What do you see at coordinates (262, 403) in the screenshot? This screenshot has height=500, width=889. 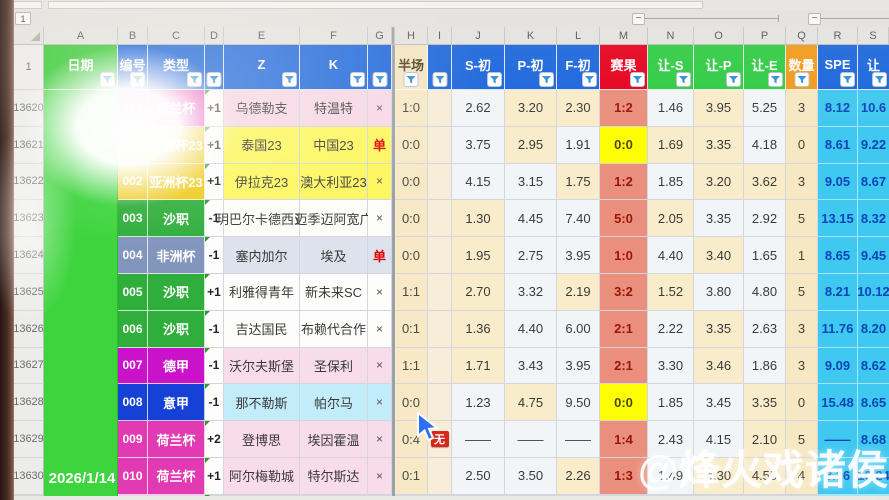 I see `cell-home-team: 那不勒斯` at bounding box center [262, 403].